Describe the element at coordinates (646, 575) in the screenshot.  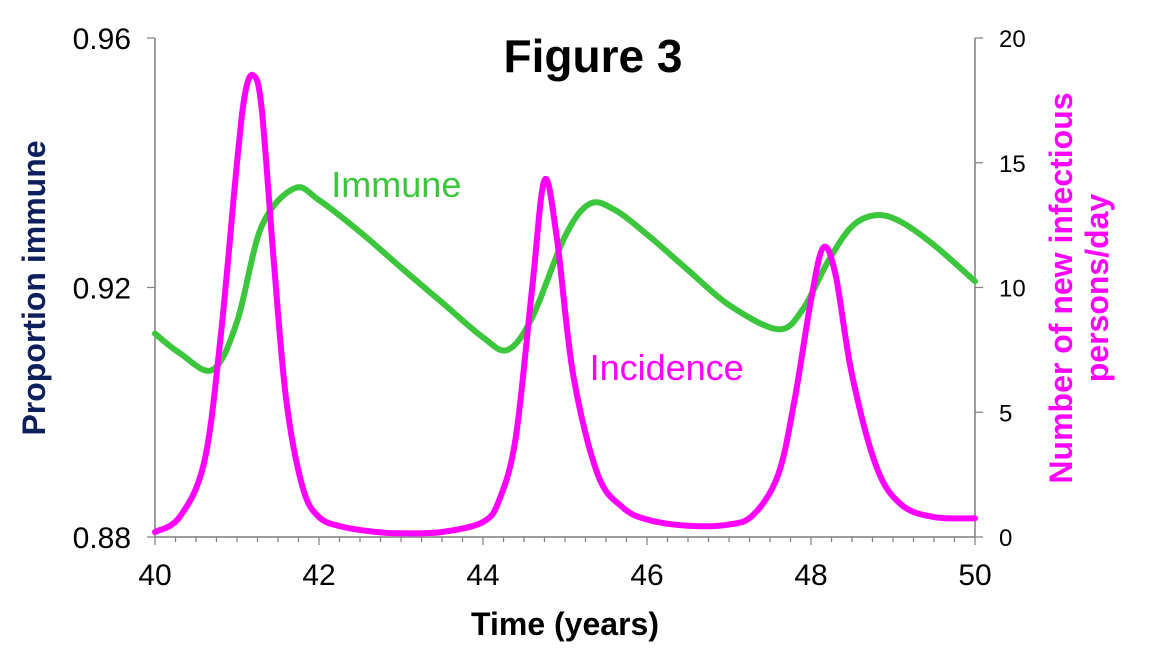
I see `x-tick-label: 46` at that location.